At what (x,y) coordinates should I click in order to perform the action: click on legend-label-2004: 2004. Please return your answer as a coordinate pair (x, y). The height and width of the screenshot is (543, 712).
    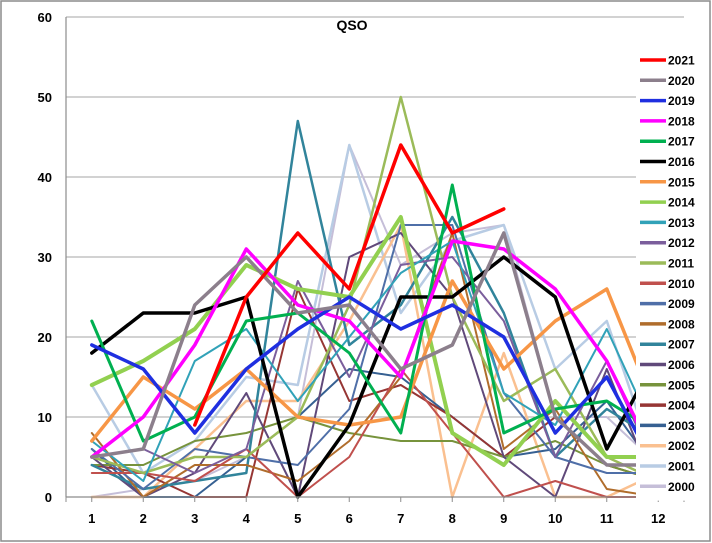
    Looking at the image, I should click on (681, 406).